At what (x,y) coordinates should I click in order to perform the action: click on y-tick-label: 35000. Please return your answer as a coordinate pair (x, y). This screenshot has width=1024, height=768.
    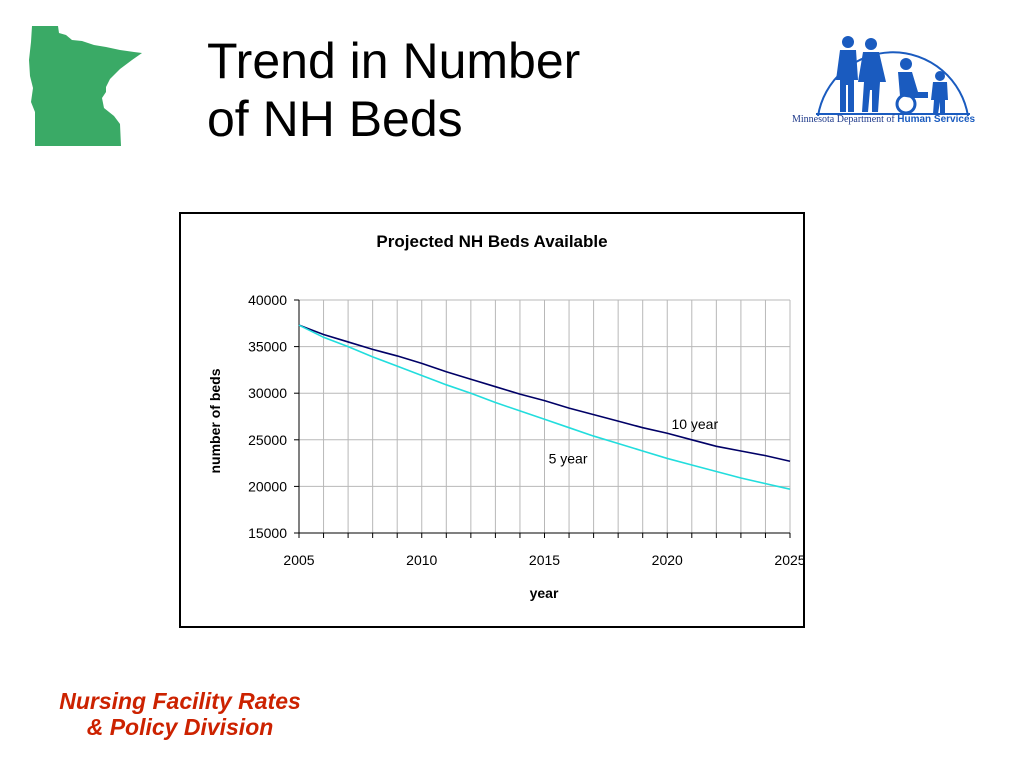
    Looking at the image, I should click on (267, 347).